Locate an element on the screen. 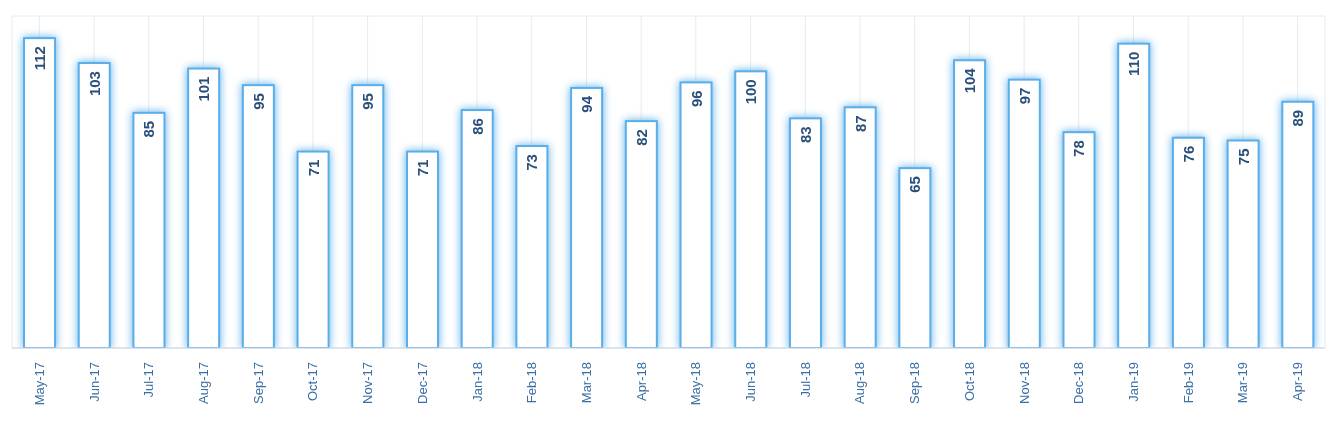 This screenshot has width=1337, height=428. x-tick-label: Dec-17 is located at coordinates (422, 383).